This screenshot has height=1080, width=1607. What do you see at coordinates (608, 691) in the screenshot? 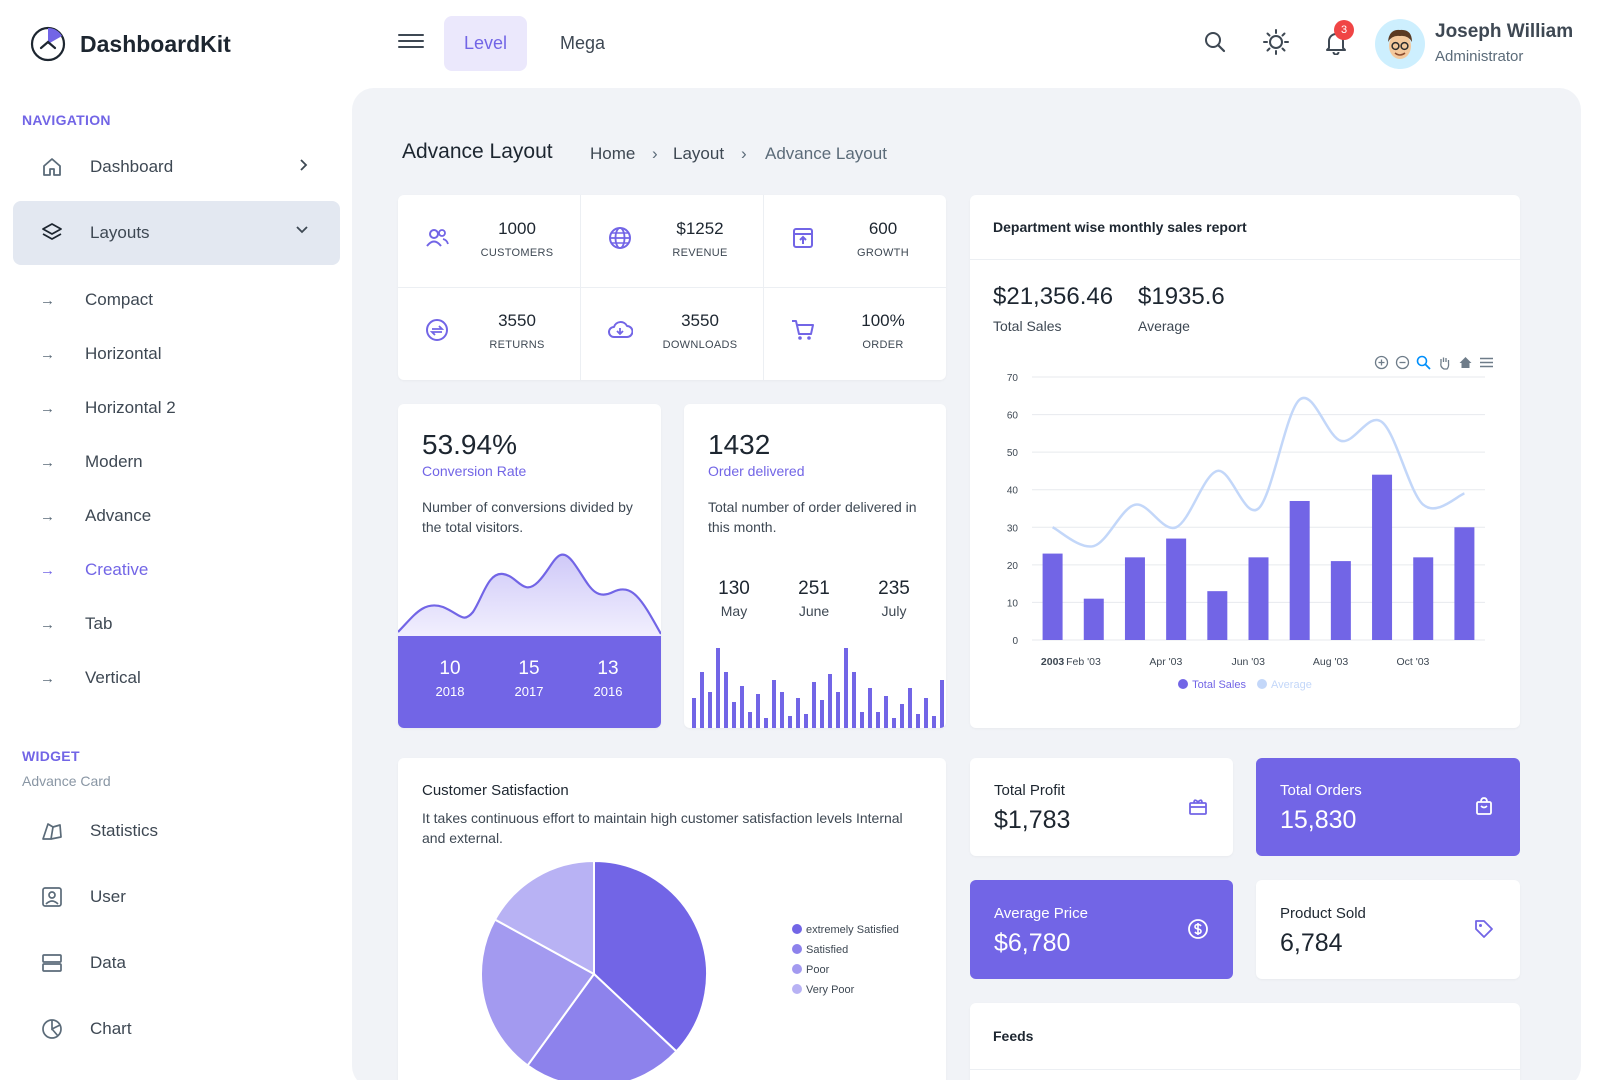
I see `footer-year: 2016` at bounding box center [608, 691].